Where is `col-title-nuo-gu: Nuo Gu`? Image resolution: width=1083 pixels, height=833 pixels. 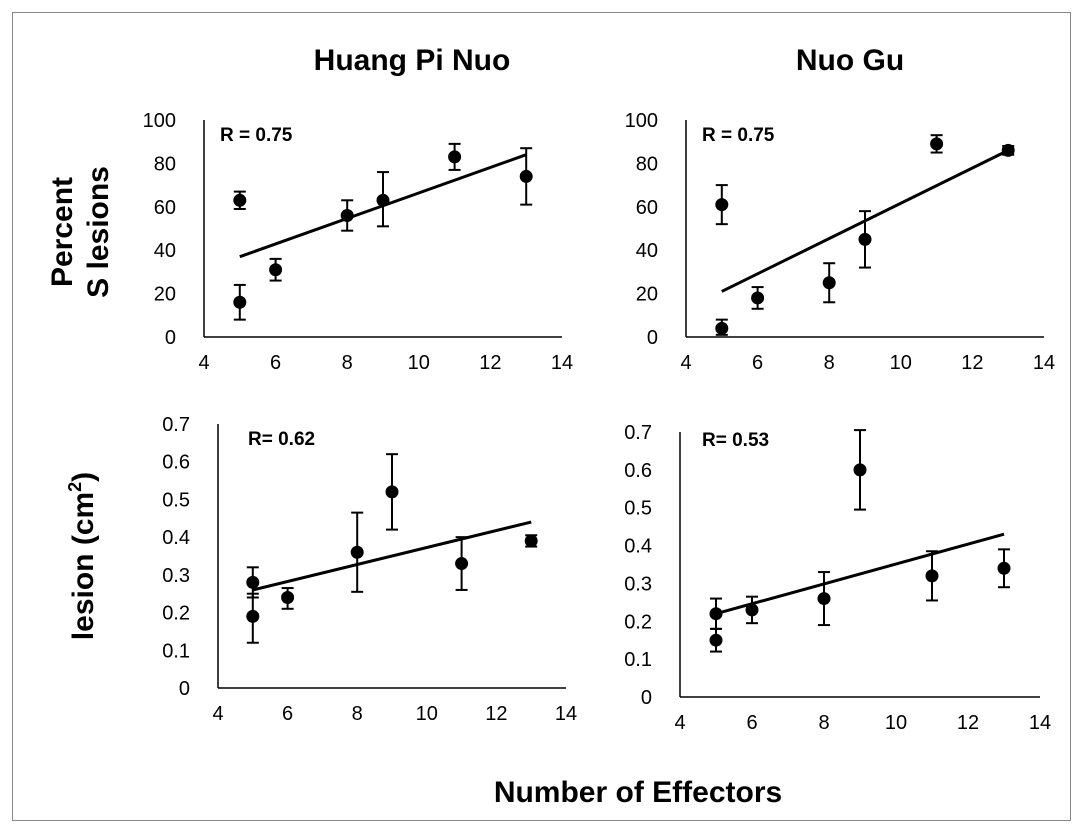
col-title-nuo-gu: Nuo Gu is located at coordinates (850, 60).